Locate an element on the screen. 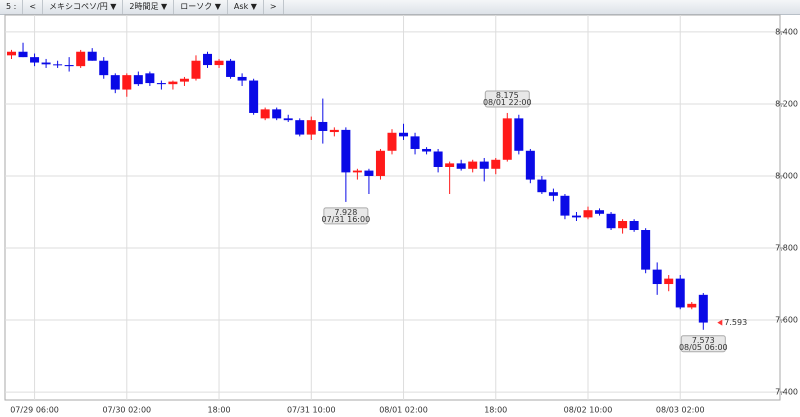  last-price-marker is located at coordinates (720, 322).